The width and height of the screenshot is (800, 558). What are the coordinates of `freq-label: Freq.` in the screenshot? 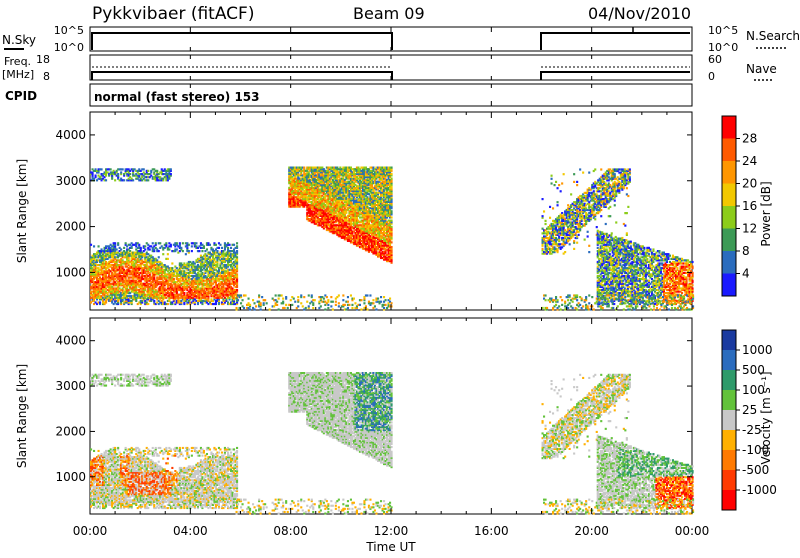 It's located at (17, 61).